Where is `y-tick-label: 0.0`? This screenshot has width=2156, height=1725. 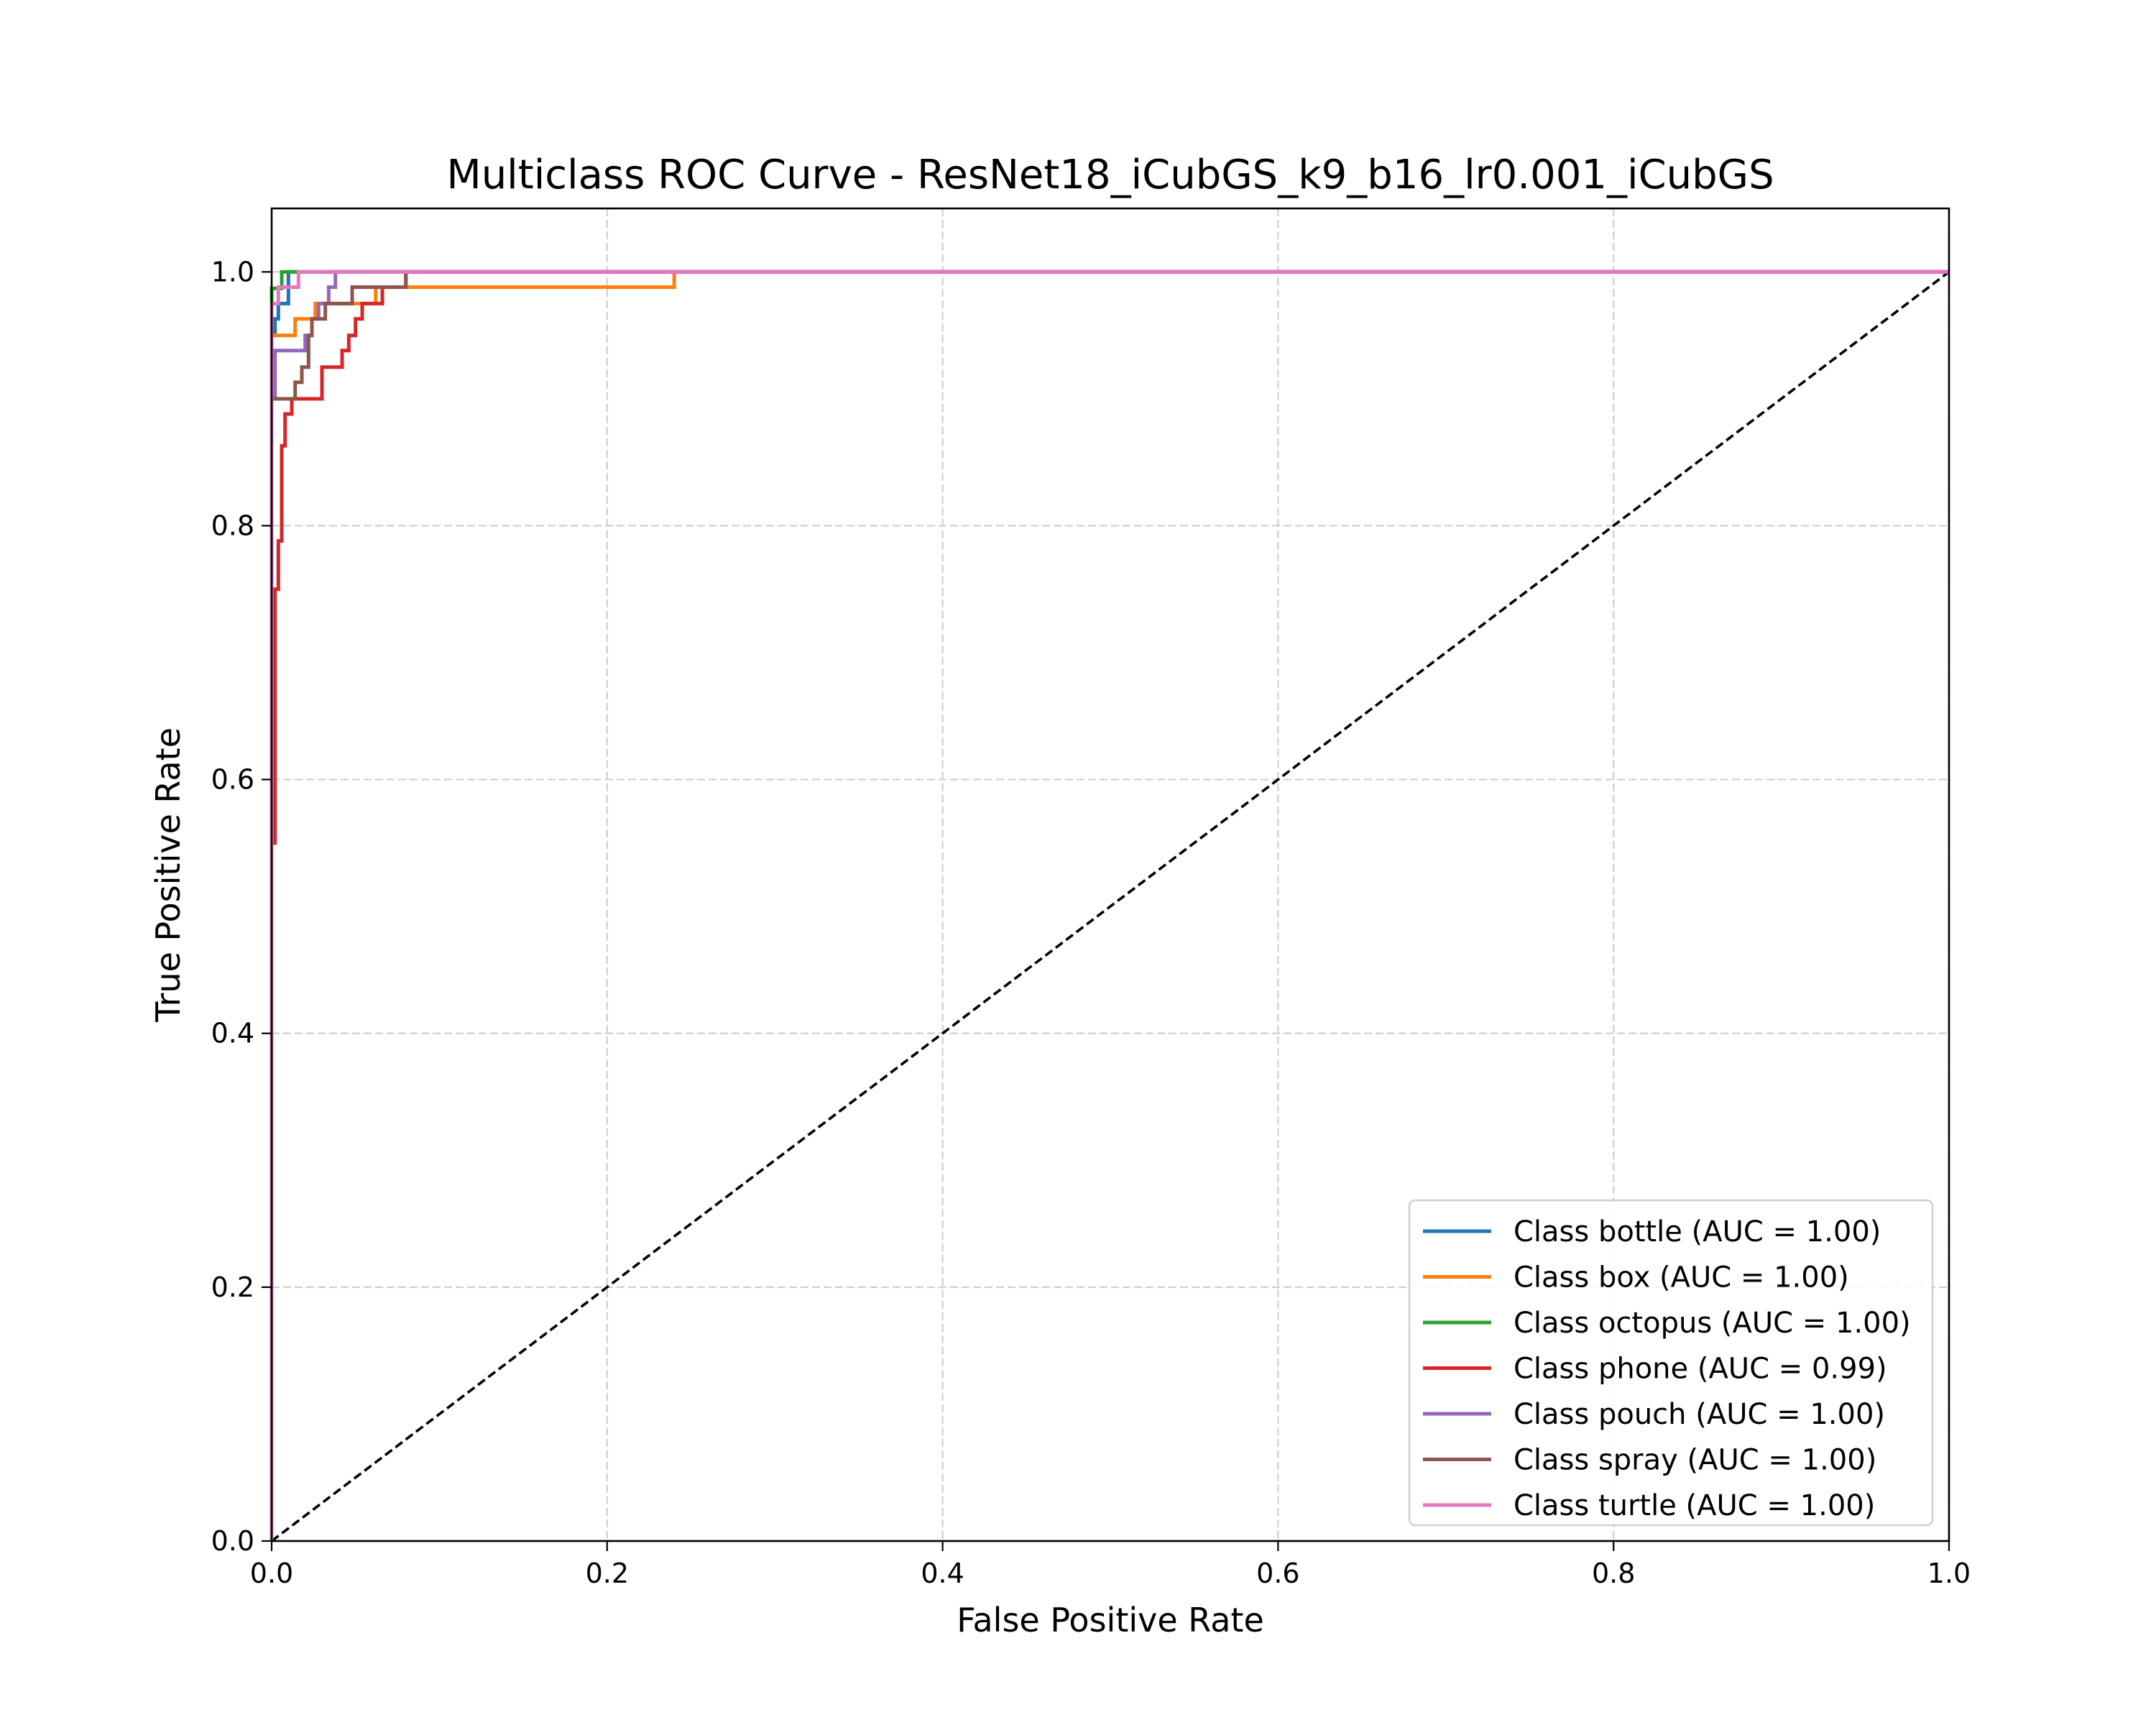
y-tick-label: 0.0 is located at coordinates (233, 1541).